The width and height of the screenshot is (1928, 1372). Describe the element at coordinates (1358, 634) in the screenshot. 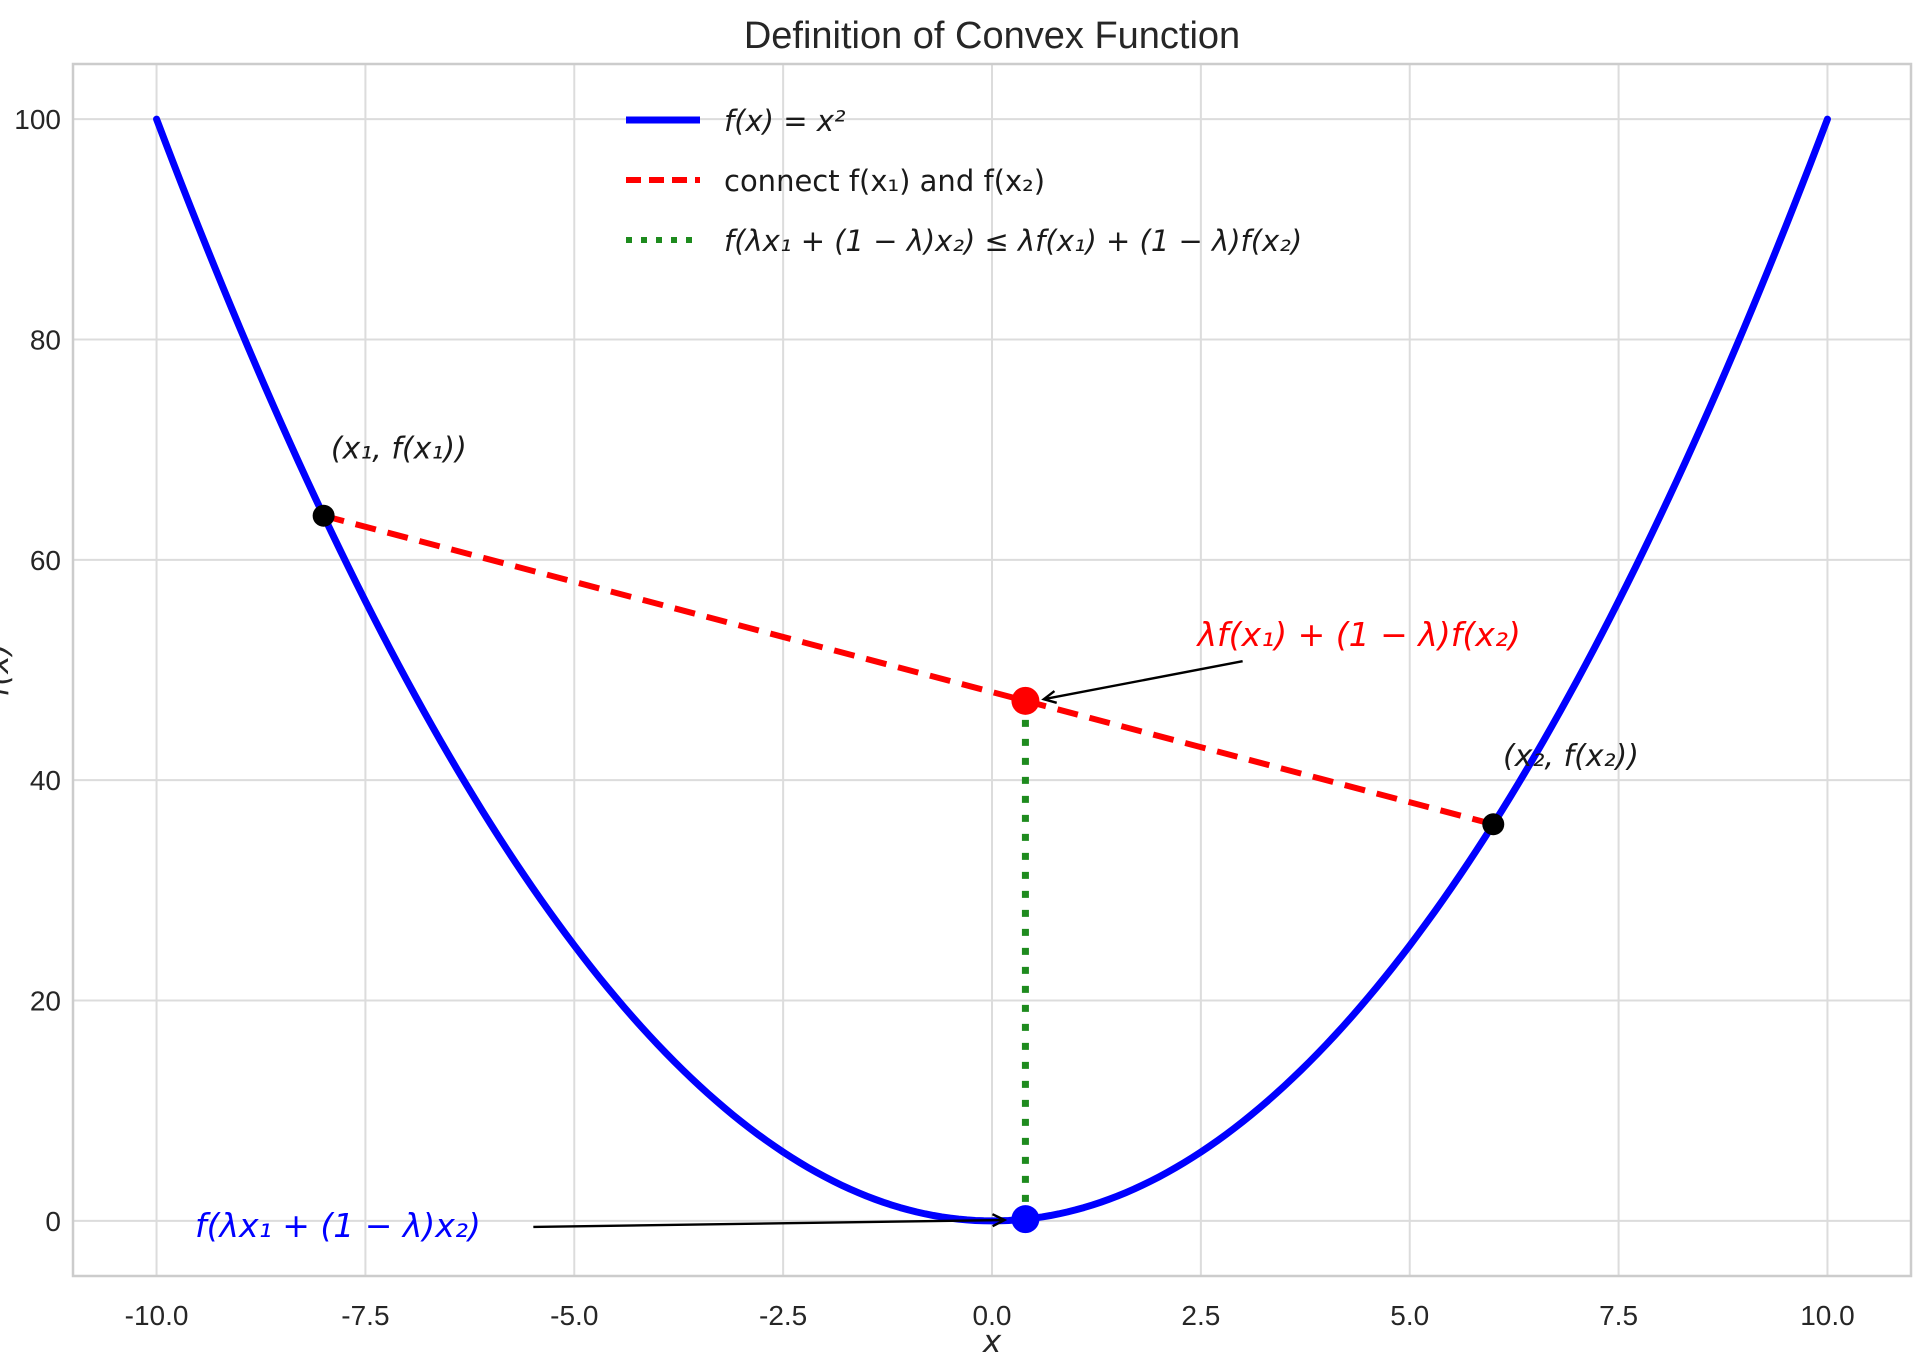

I see `label-chord: λf(x₁) + (1 − λ)f(x₂)` at that location.